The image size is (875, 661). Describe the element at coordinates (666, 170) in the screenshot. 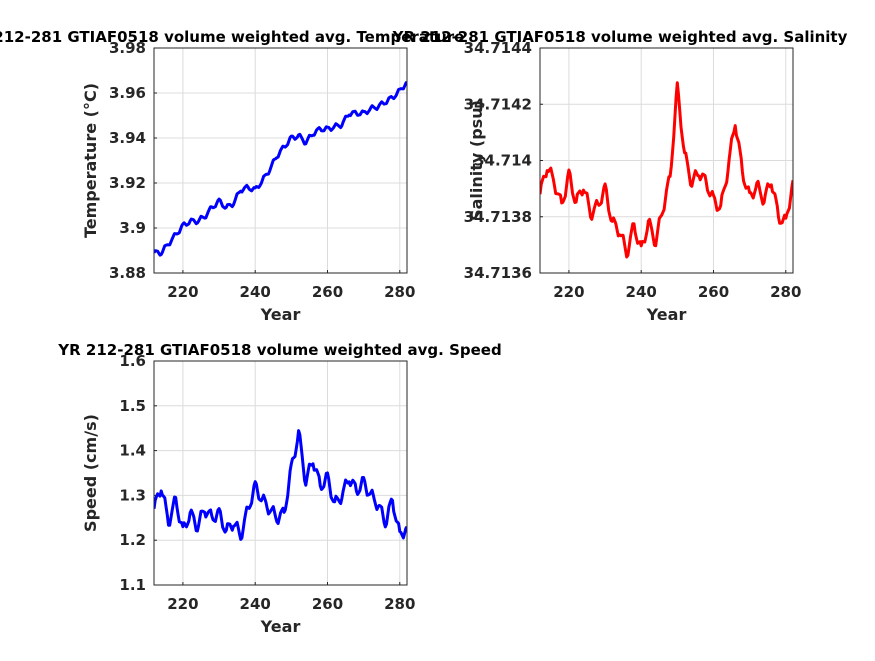

I see `salinity-series-line` at that location.